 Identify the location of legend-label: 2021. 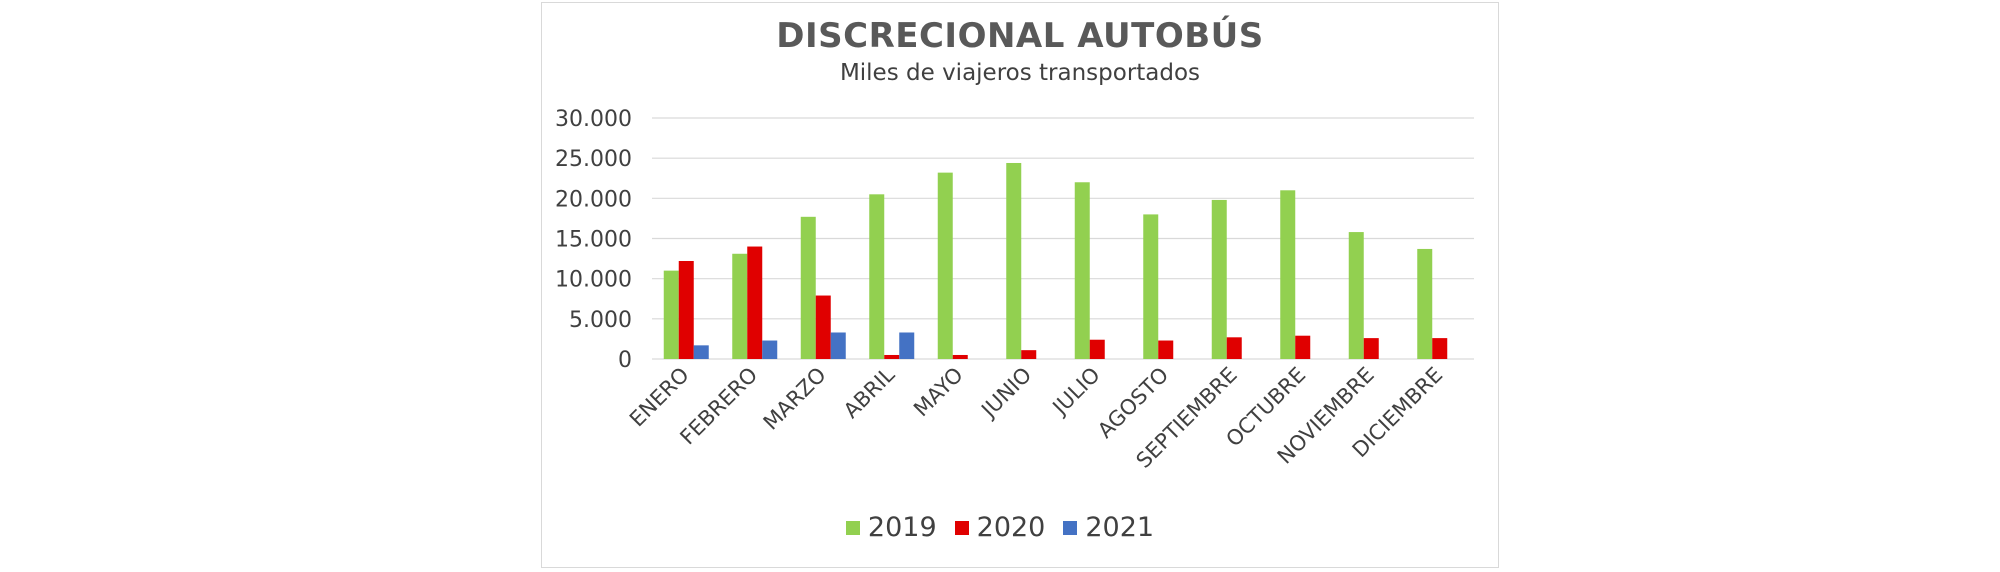
(1120, 527).